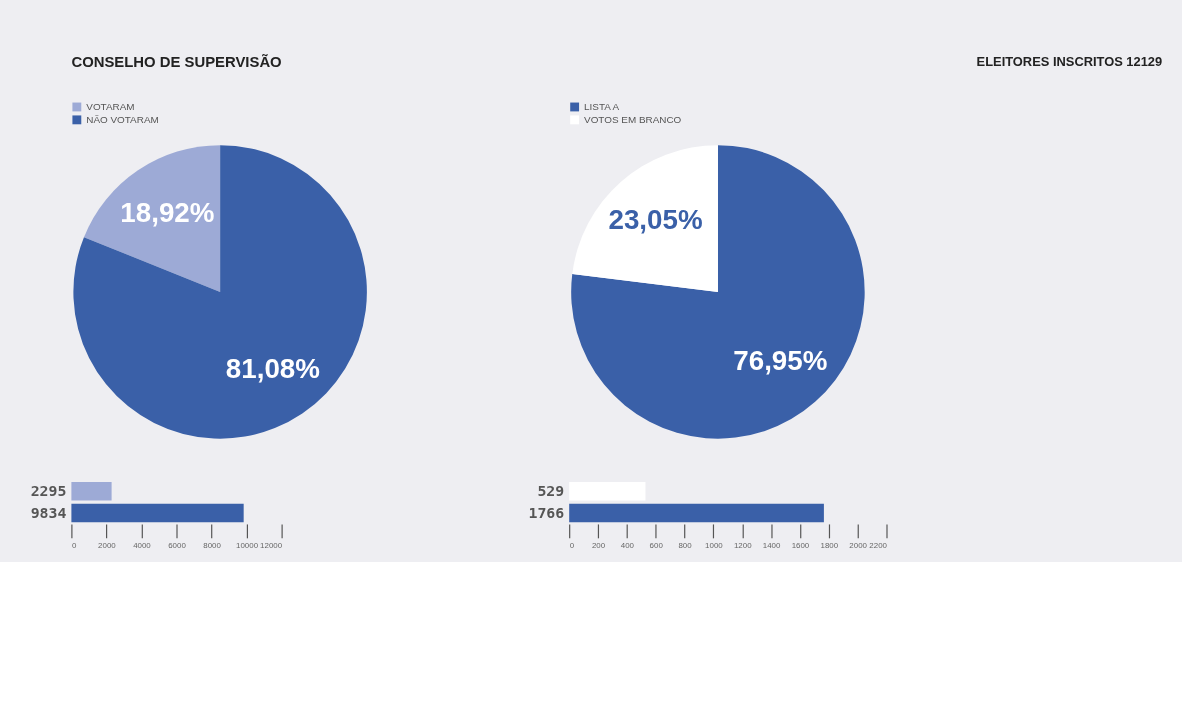 The width and height of the screenshot is (1182, 707). I want to click on legend-label: LISTA A, so click(602, 106).